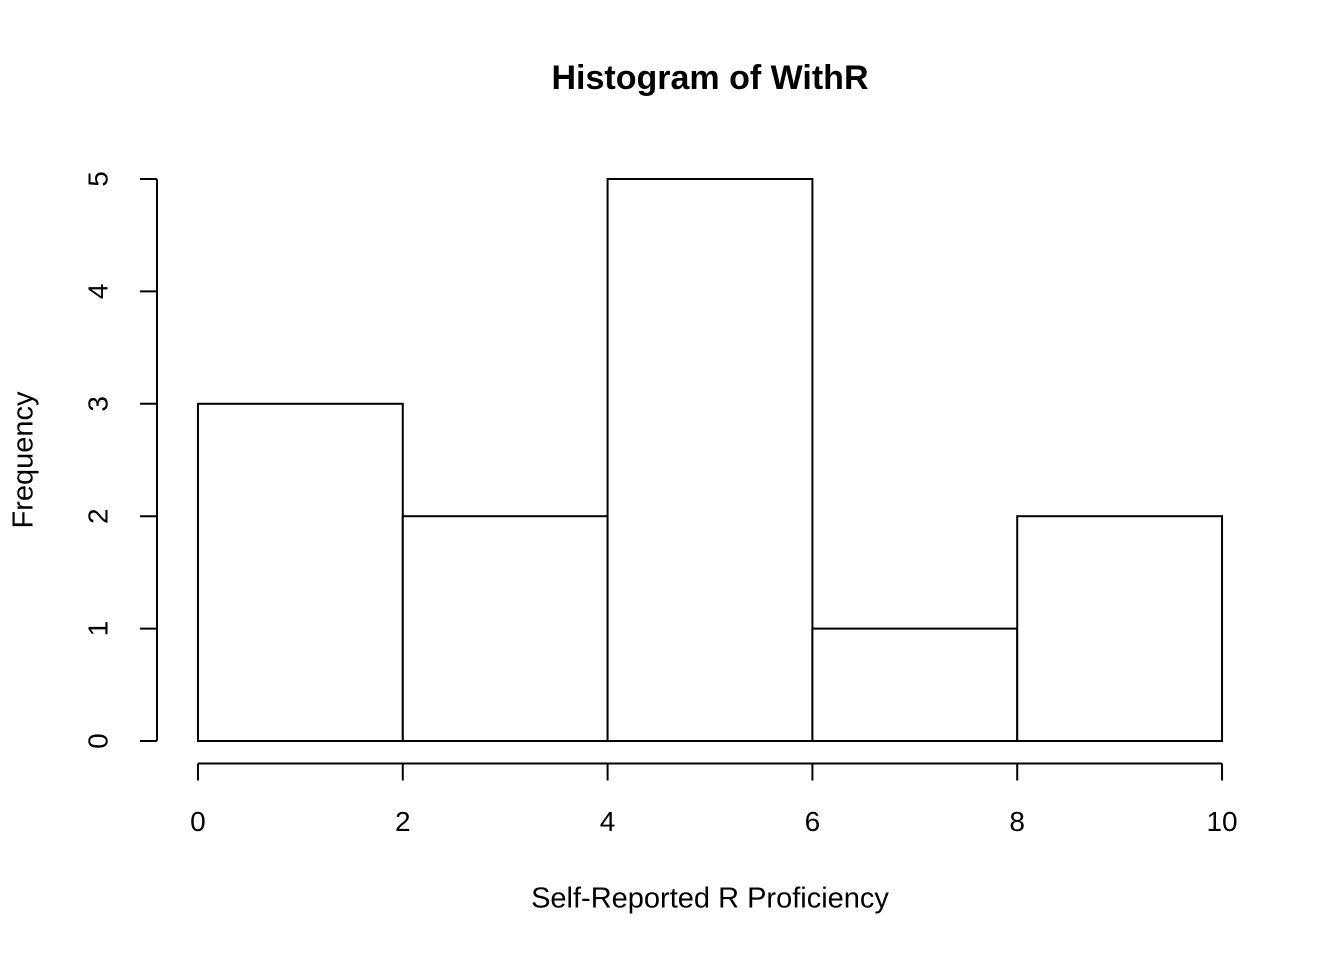  I want to click on x-tick-label: 0, so click(198, 821).